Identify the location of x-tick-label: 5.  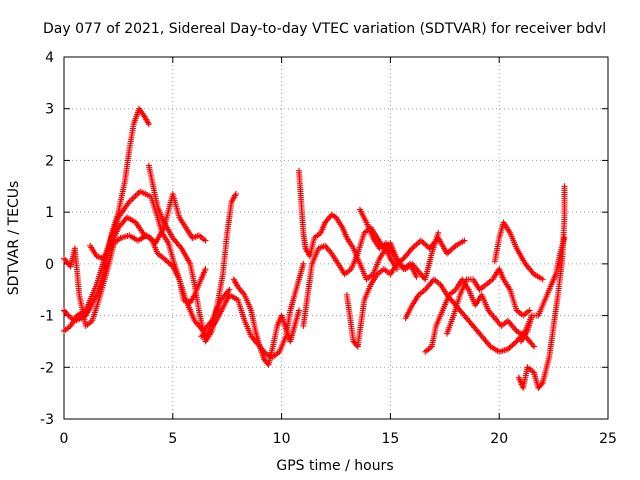
(172, 439).